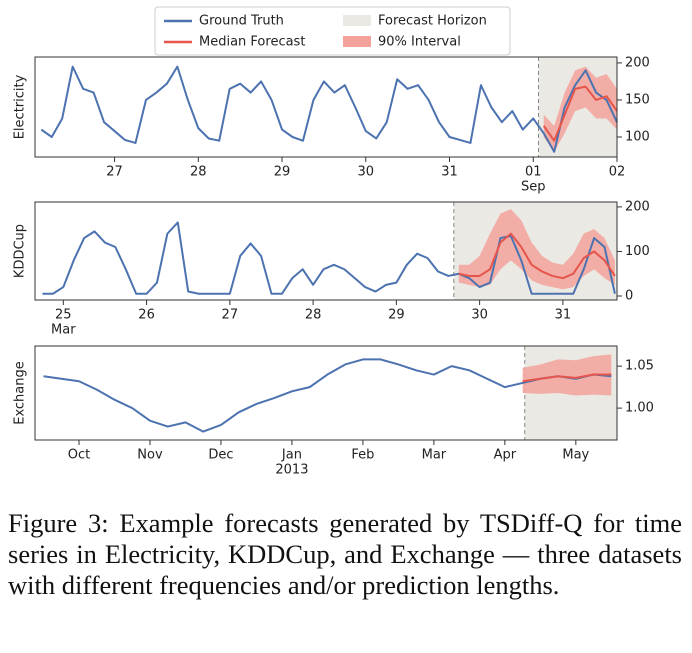  What do you see at coordinates (79, 455) in the screenshot?
I see `x-tick-label: Oct` at bounding box center [79, 455].